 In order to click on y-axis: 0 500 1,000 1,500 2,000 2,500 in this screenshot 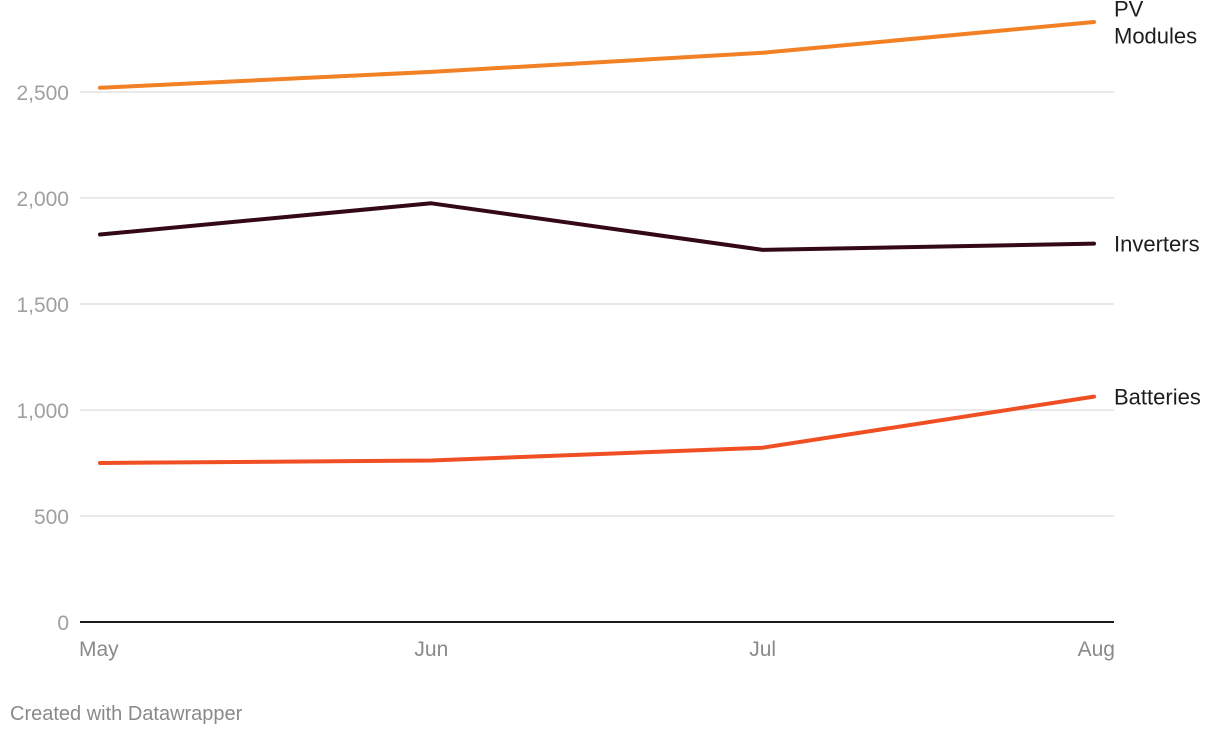, I will do `click(42, 358)`.